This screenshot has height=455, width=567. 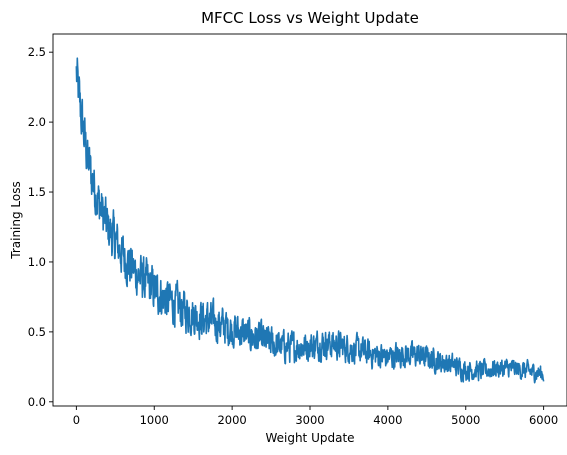 What do you see at coordinates (465, 420) in the screenshot?
I see `x-tick-label: 5000` at bounding box center [465, 420].